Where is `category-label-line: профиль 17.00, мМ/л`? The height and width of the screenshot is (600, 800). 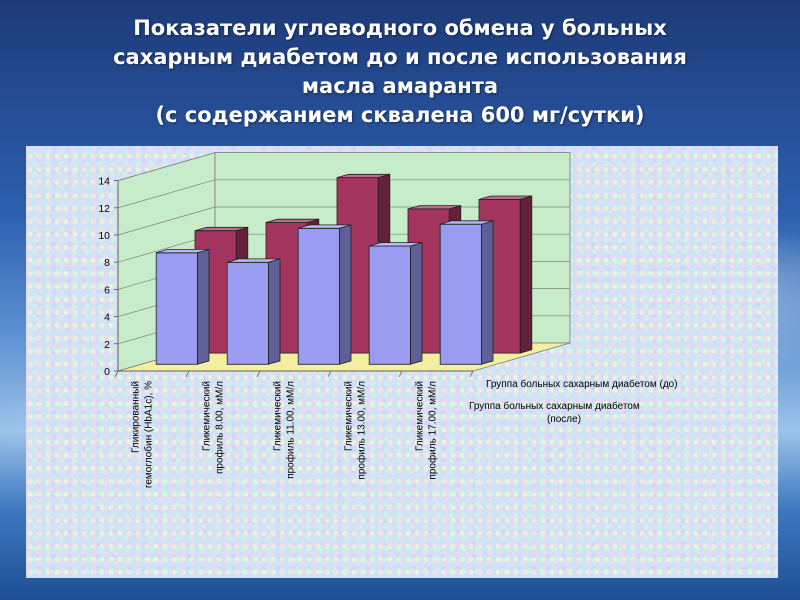 category-label-line: профиль 17.00, мМ/л is located at coordinates (433, 430).